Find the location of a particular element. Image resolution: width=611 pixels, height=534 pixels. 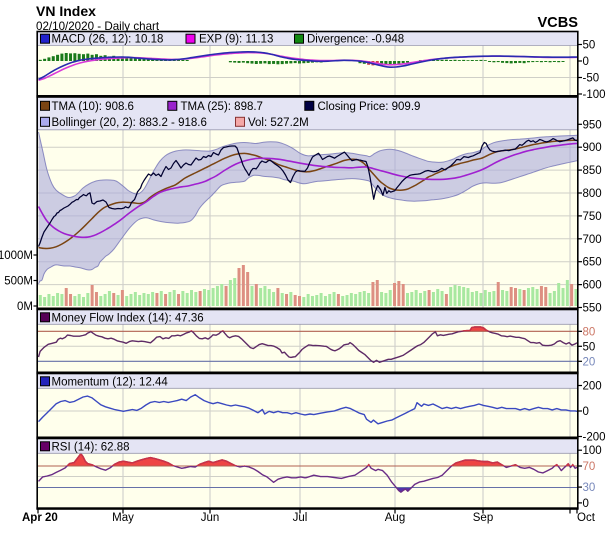

svg-text: 20 is located at coordinates (589, 362).